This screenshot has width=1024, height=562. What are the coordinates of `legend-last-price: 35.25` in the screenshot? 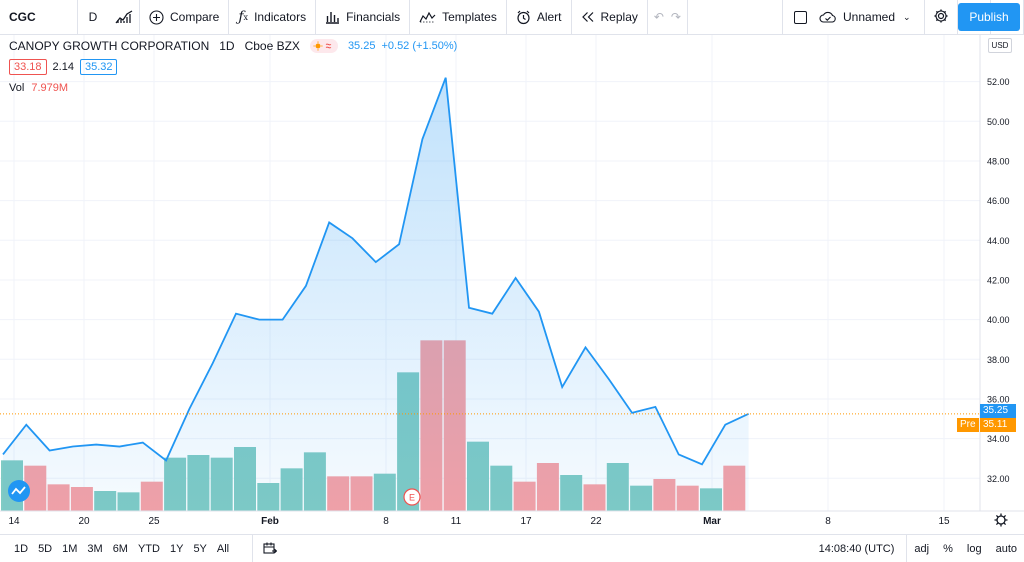 It's located at (361, 46).